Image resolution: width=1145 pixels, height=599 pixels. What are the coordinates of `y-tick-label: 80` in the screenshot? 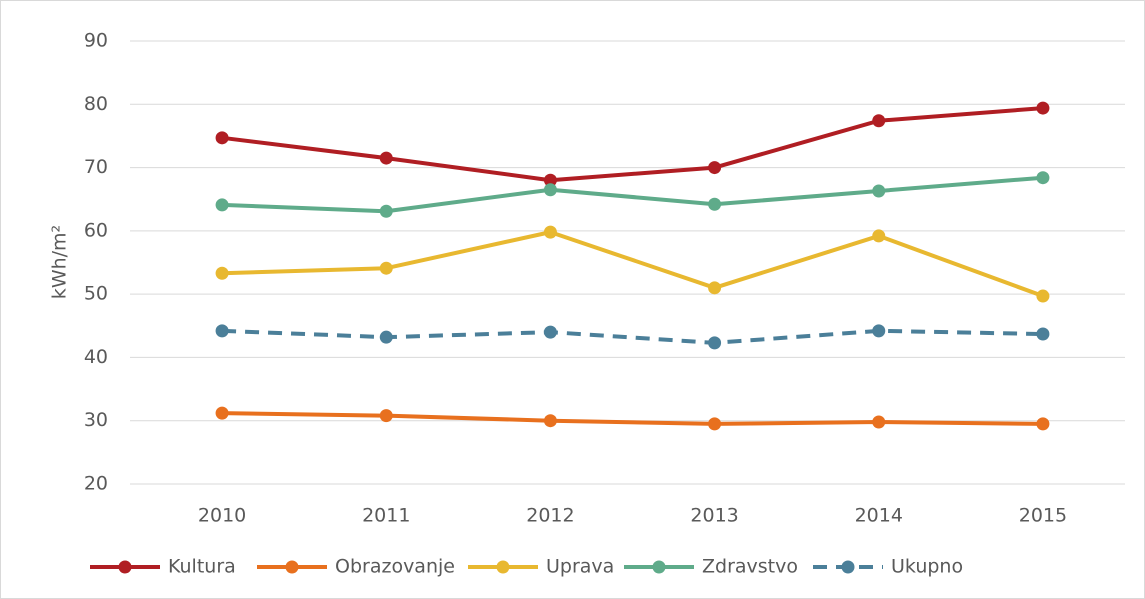 It's located at (96, 104).